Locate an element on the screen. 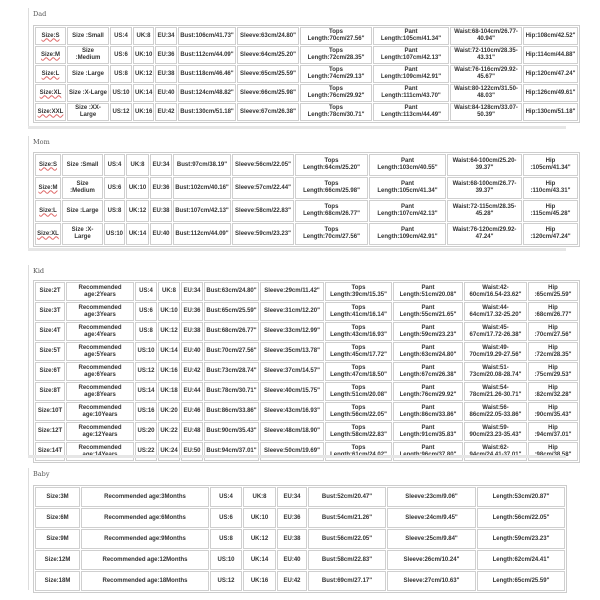 The width and height of the screenshot is (600, 600). bust-cell: Bust:112cm/44.09" is located at coordinates (207, 55).